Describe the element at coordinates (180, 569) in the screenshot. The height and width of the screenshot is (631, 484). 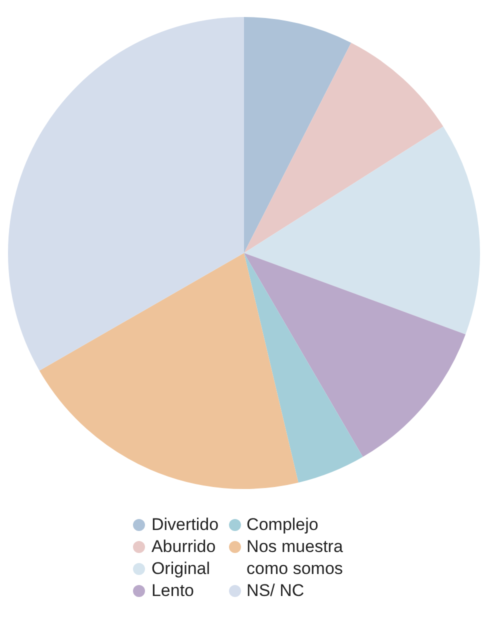
I see `legend-label: Original` at that location.